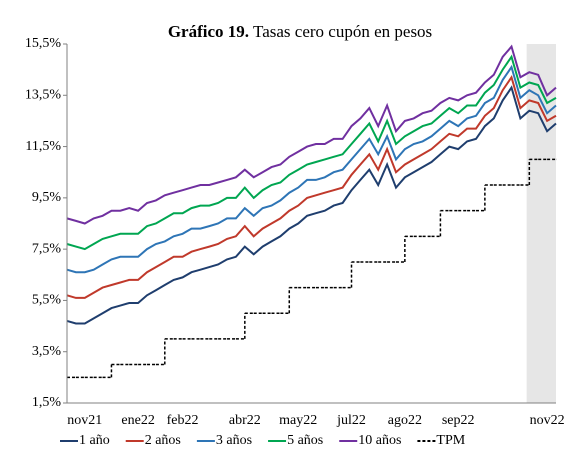  Describe the element at coordinates (47, 300) in the screenshot. I see `y-tick-label: 5,5%` at that location.